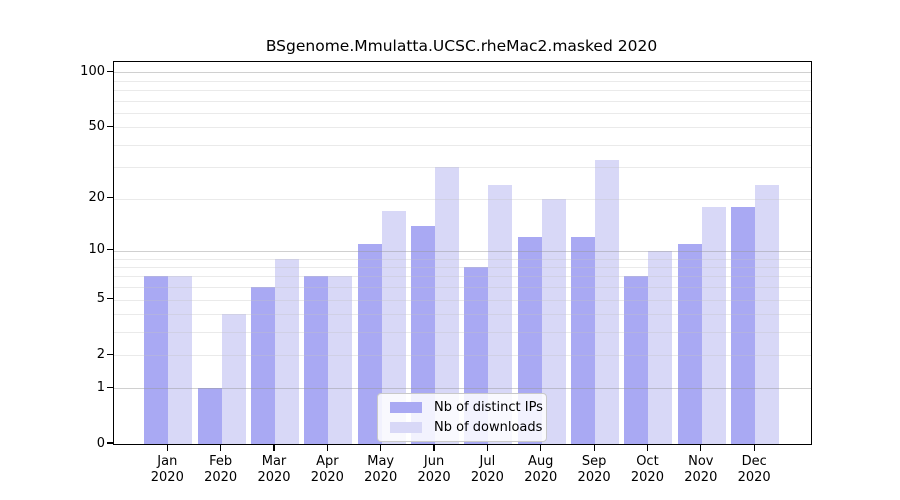  What do you see at coordinates (462, 417) in the screenshot?
I see `legend: Nb of distinct IPs Nb of downloads` at bounding box center [462, 417].